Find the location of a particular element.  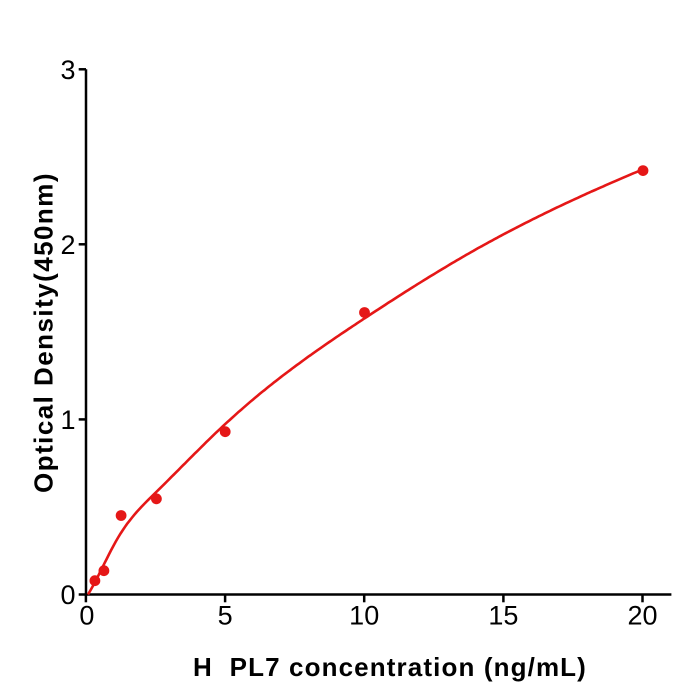

svg-text: 15 is located at coordinates (503, 615).